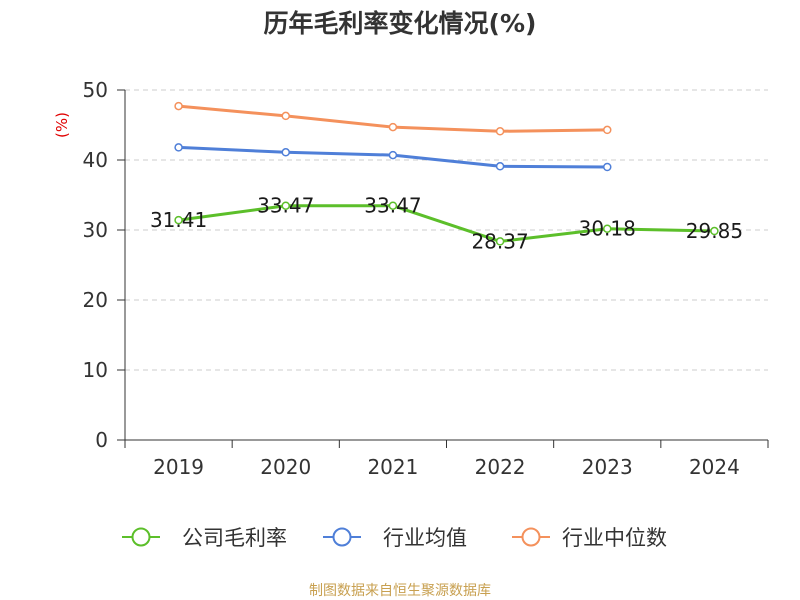 The height and width of the screenshot is (600, 800). What do you see at coordinates (95, 160) in the screenshot?
I see `y-tick-label: 40` at bounding box center [95, 160].